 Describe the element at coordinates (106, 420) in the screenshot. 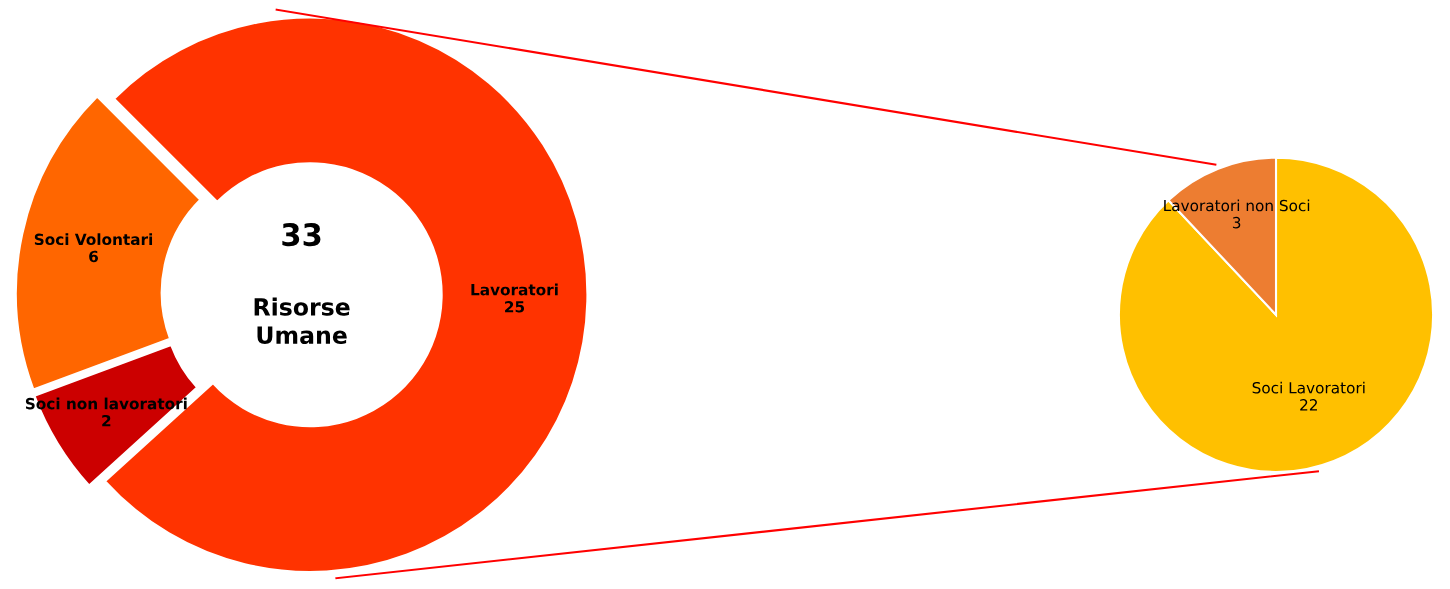

I see `data-label: 2` at that location.